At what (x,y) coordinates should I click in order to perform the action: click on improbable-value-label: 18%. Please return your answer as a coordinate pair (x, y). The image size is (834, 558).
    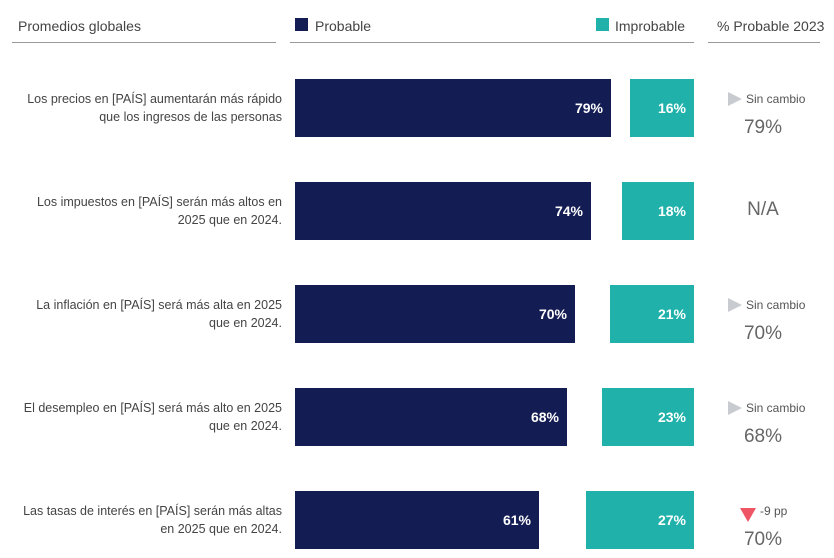
    Looking at the image, I should click on (672, 211).